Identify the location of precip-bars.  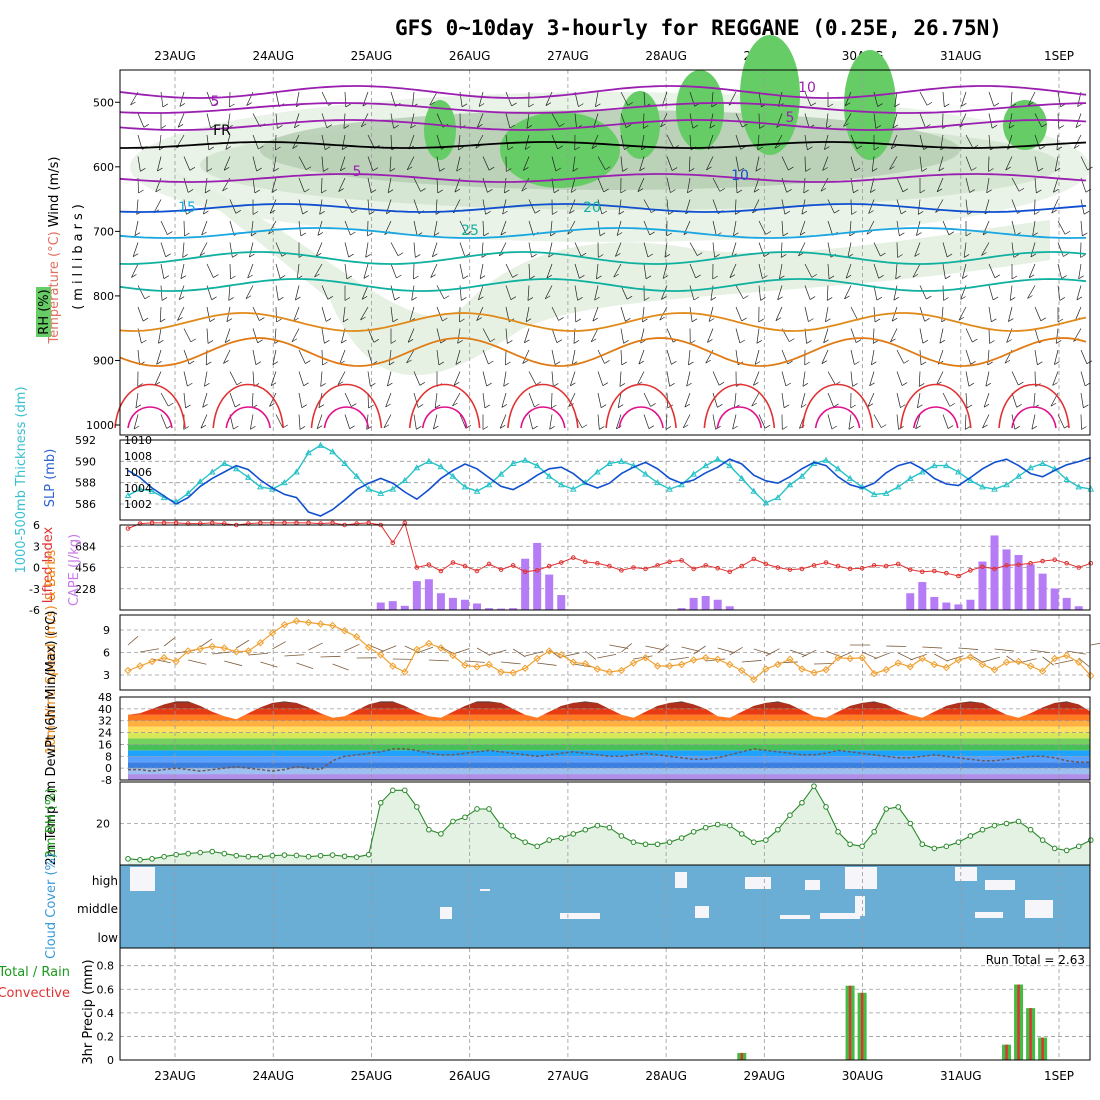
(892, 1022).